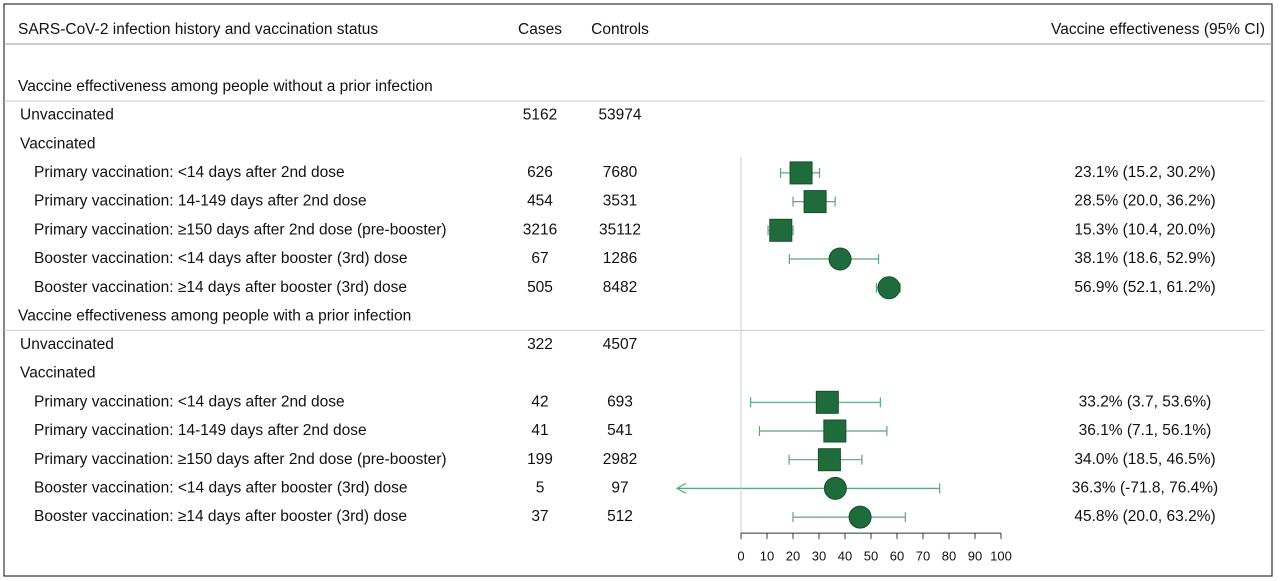  Describe the element at coordinates (540, 172) in the screenshot. I see `cases: 626` at that location.